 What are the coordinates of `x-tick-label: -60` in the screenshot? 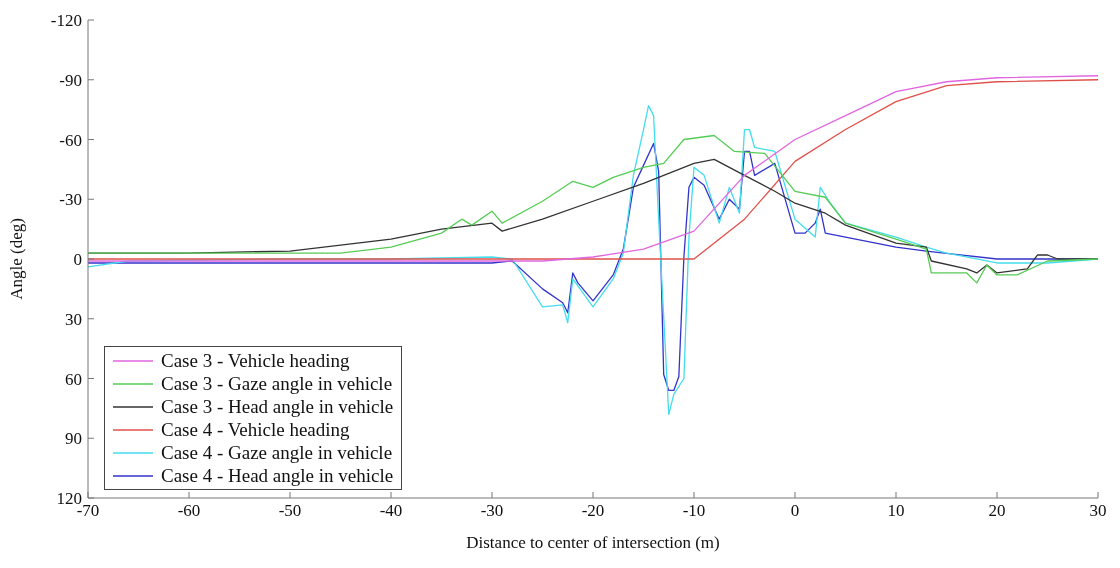 It's located at (189, 511).